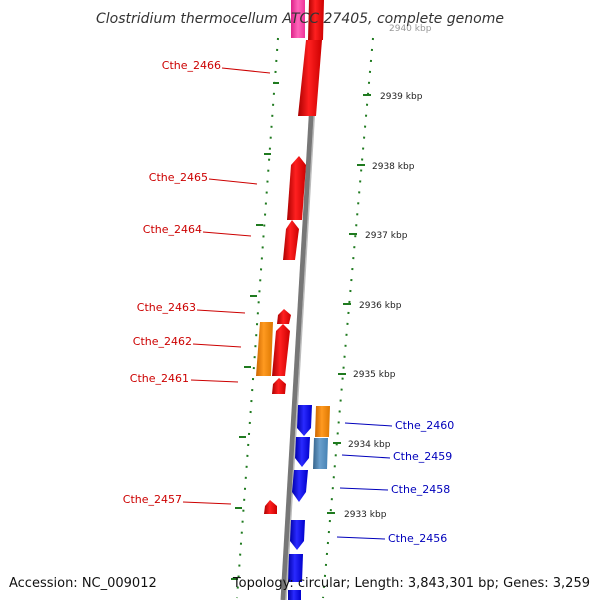 The image size is (600, 600). What do you see at coordinates (162, 341) in the screenshot?
I see `gene-label-cthe-2462: Cthe_2462` at bounding box center [162, 341].